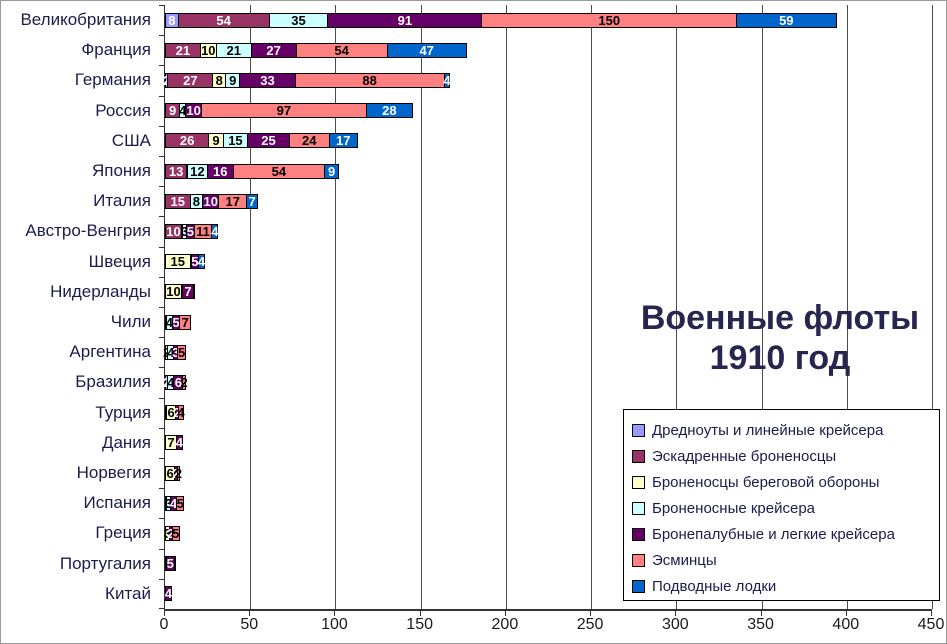 Image resolution: width=947 pixels, height=644 pixels. I want to click on bar-row: 2278933884, so click(307, 80).